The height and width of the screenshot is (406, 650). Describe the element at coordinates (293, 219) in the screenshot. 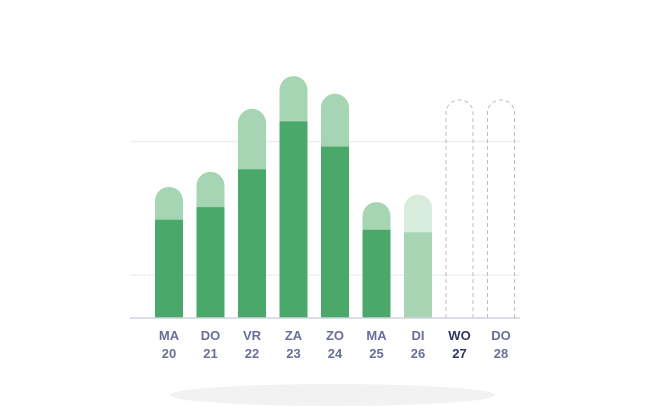

I see `bar-za-23-base` at that location.